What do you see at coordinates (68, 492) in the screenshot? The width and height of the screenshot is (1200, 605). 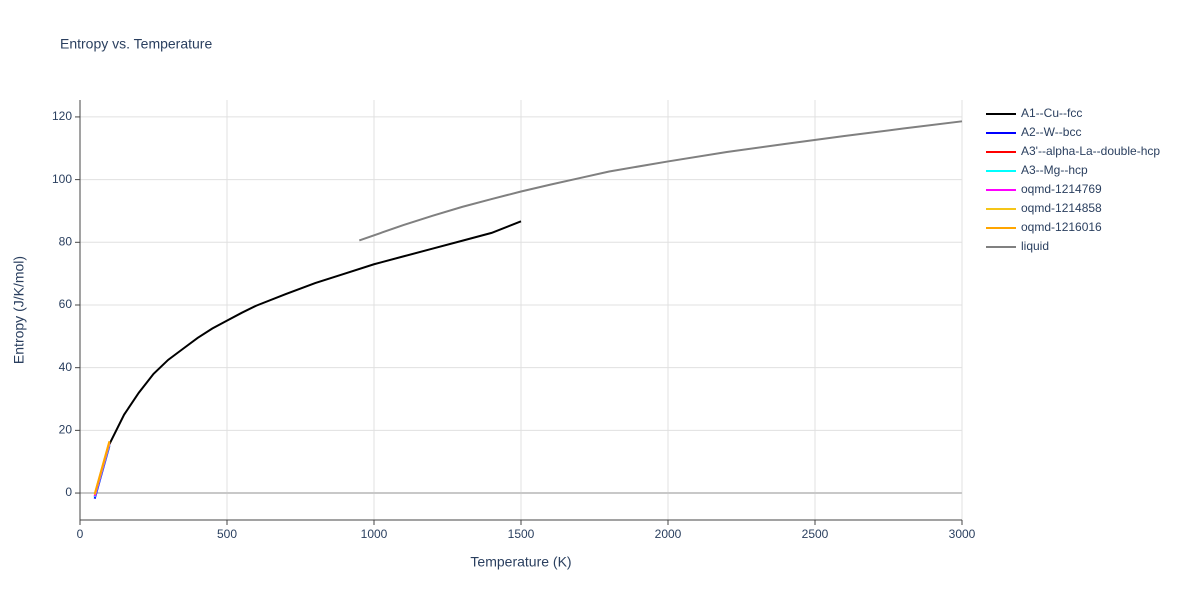 I see `y-tick-label: 0` at bounding box center [68, 492].